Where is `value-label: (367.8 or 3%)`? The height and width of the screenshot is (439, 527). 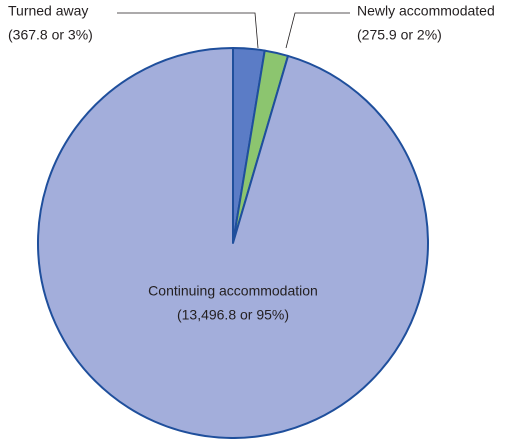
value-label: (367.8 or 3%) is located at coordinates (50, 35).